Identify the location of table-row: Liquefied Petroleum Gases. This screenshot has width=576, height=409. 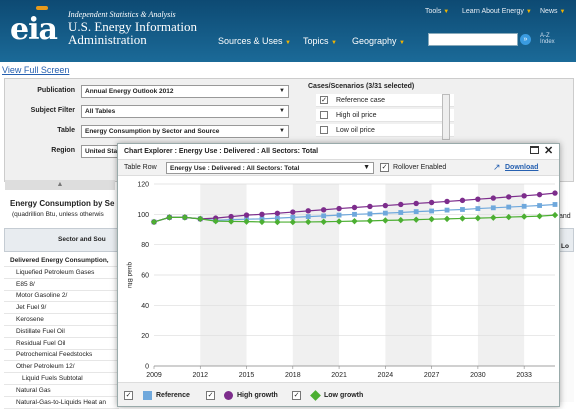
(61, 273).